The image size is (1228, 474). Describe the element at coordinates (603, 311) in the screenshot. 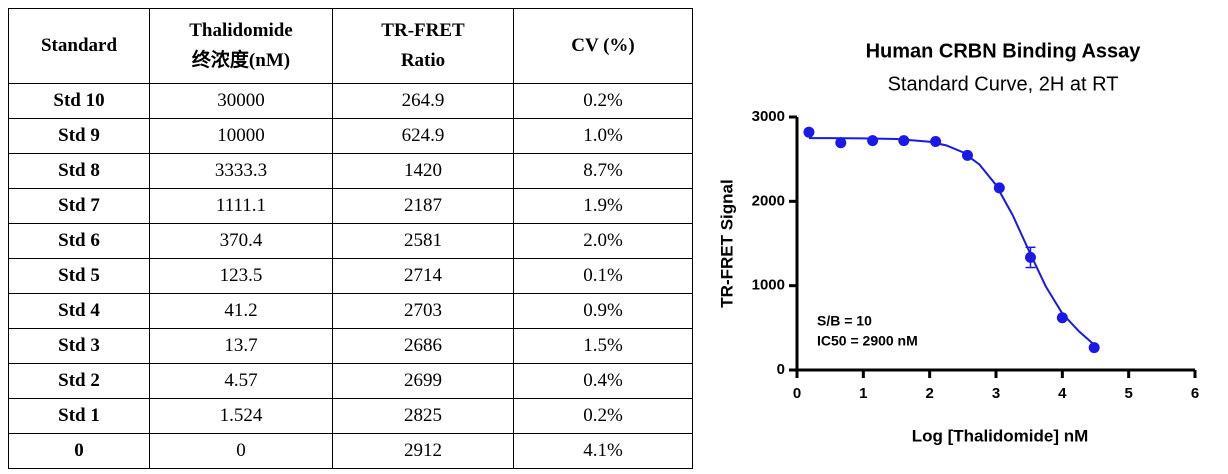

I see `table-cell: 0.9%` at that location.